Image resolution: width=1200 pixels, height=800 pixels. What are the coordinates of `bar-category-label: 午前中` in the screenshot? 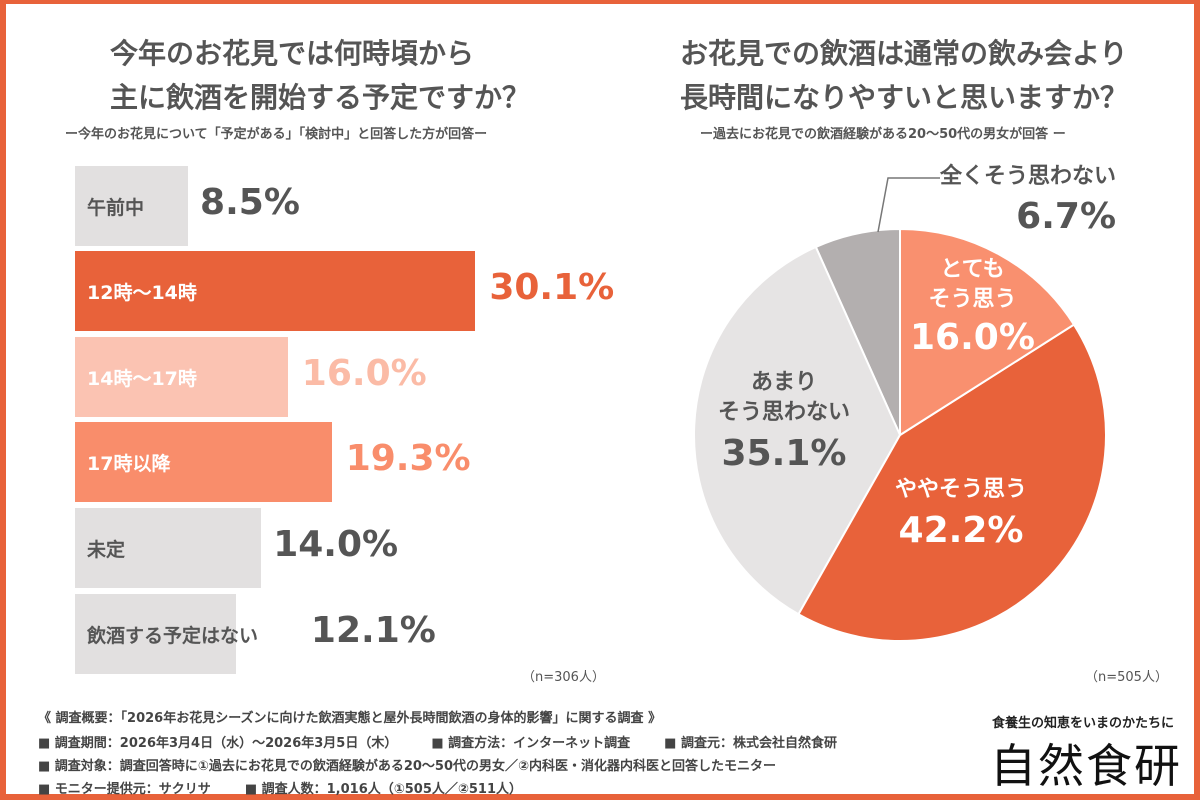 It's located at (116, 207).